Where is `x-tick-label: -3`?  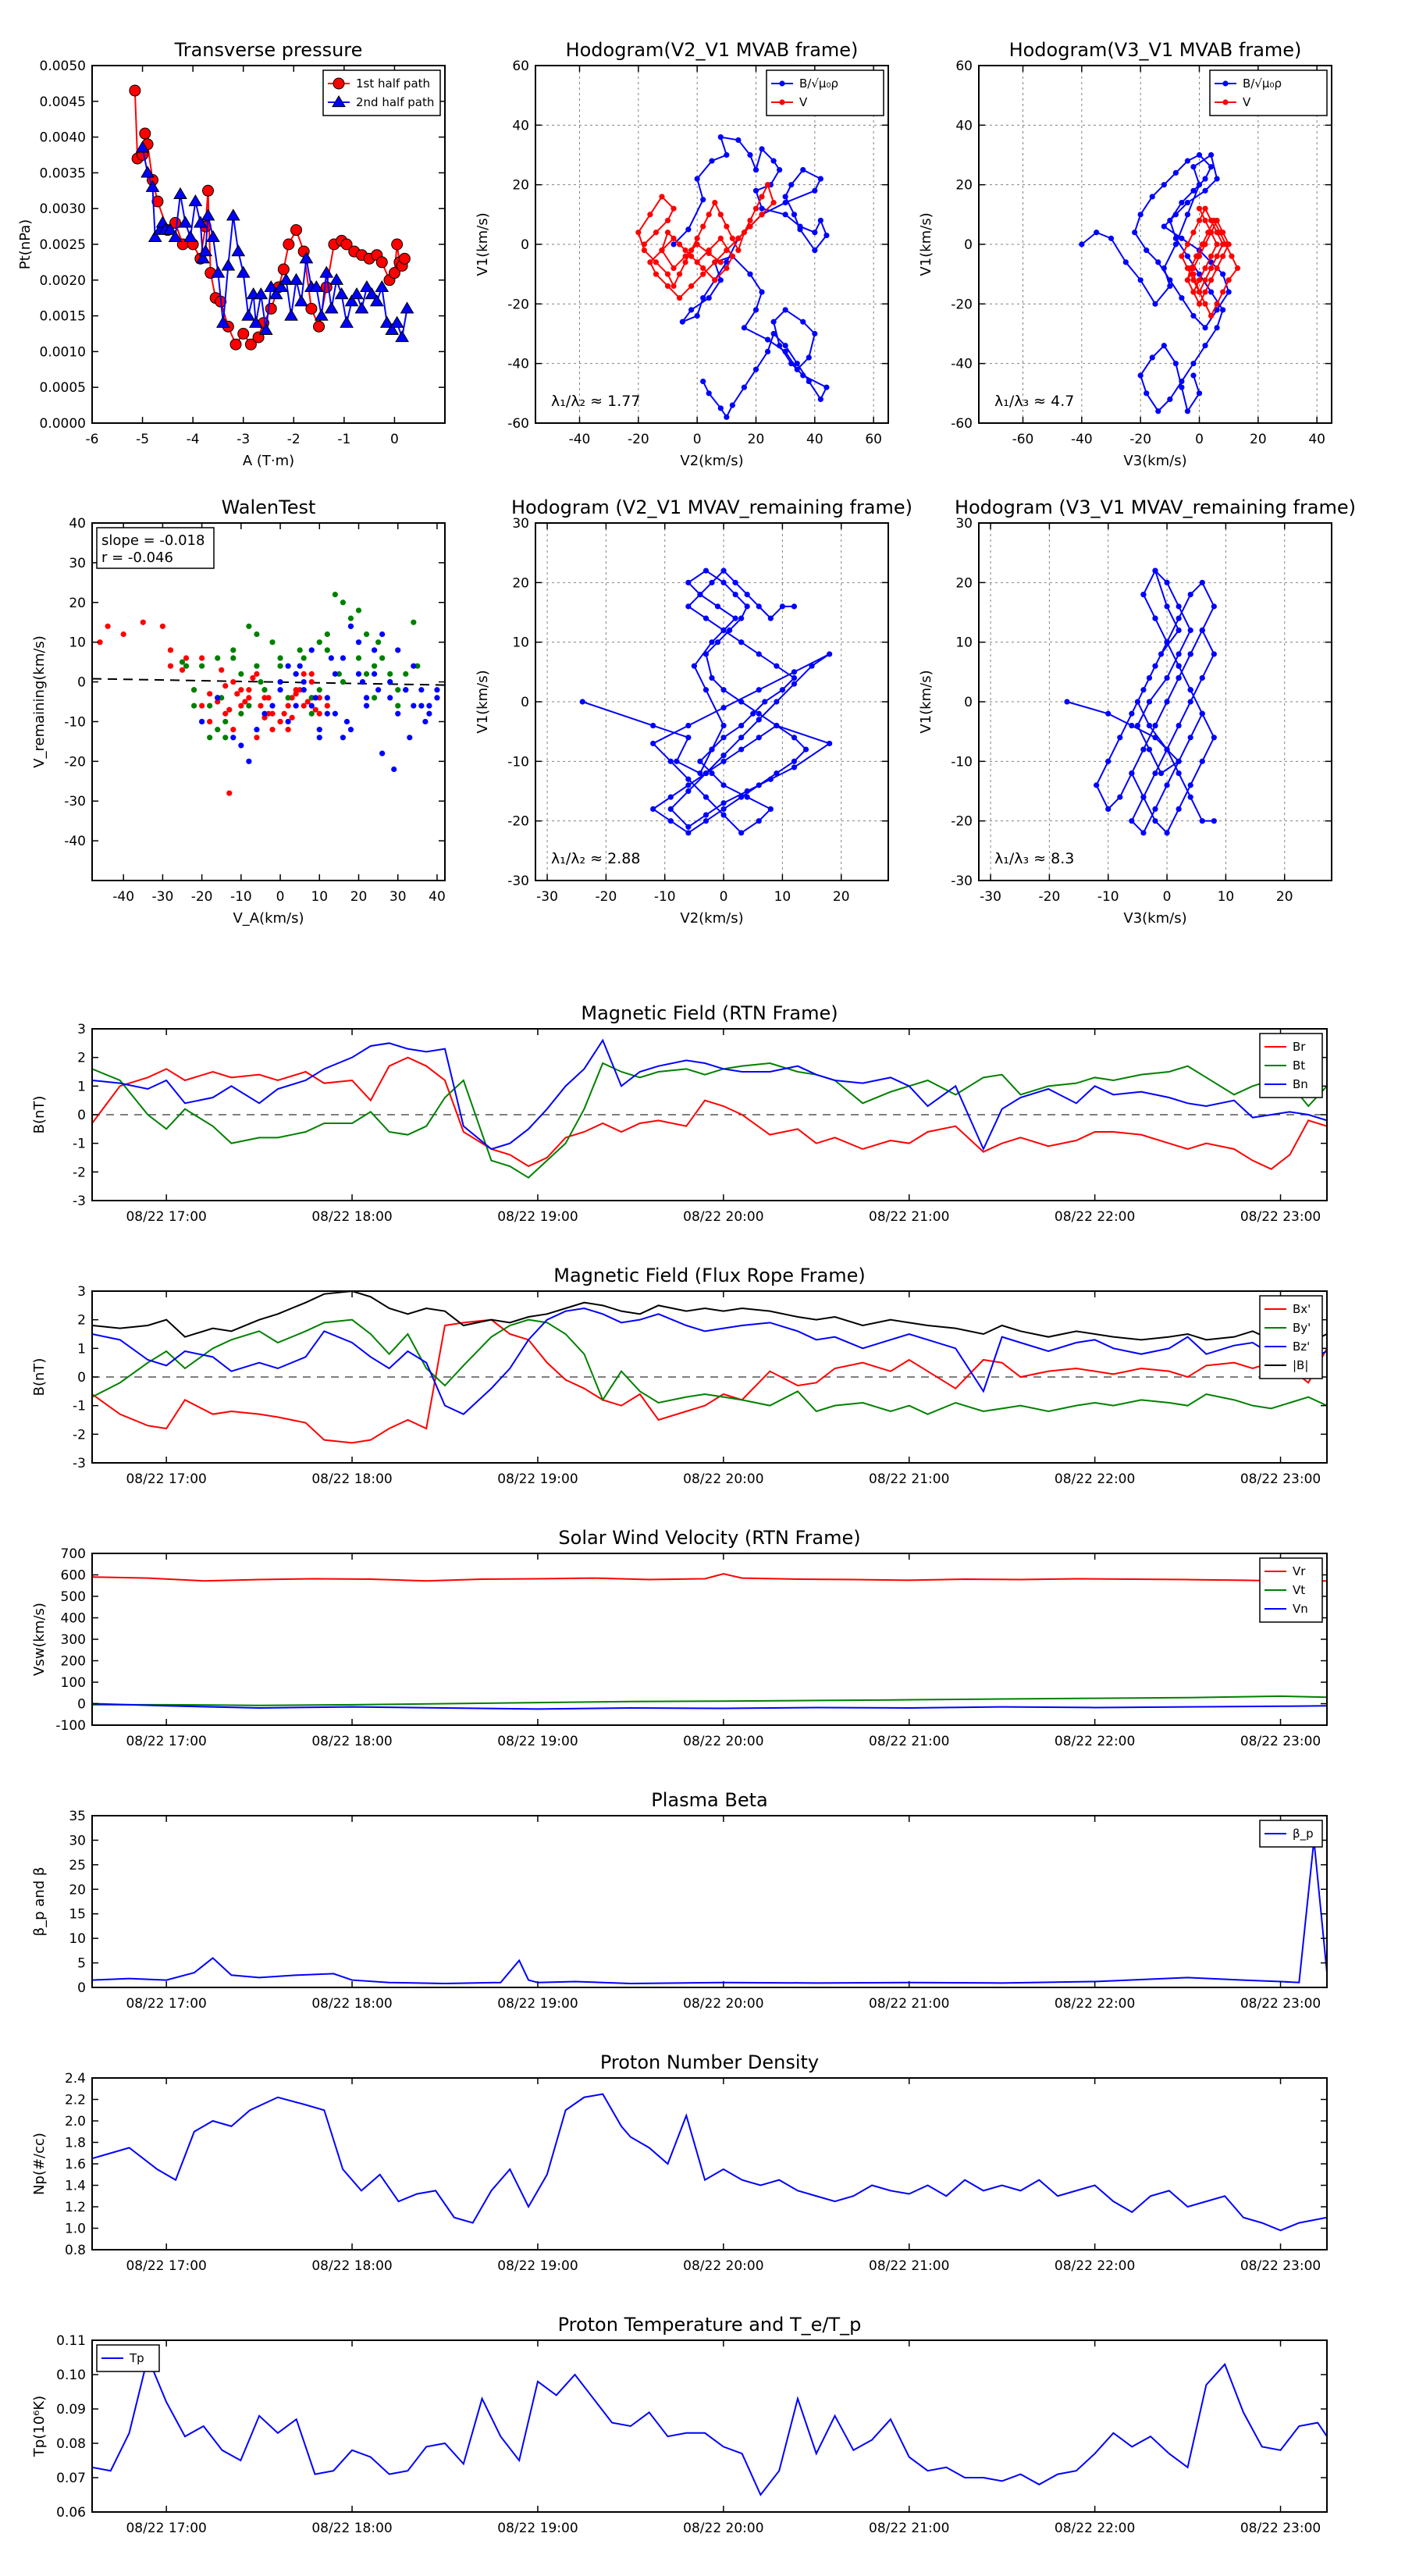 x-tick-label: -3 is located at coordinates (243, 439).